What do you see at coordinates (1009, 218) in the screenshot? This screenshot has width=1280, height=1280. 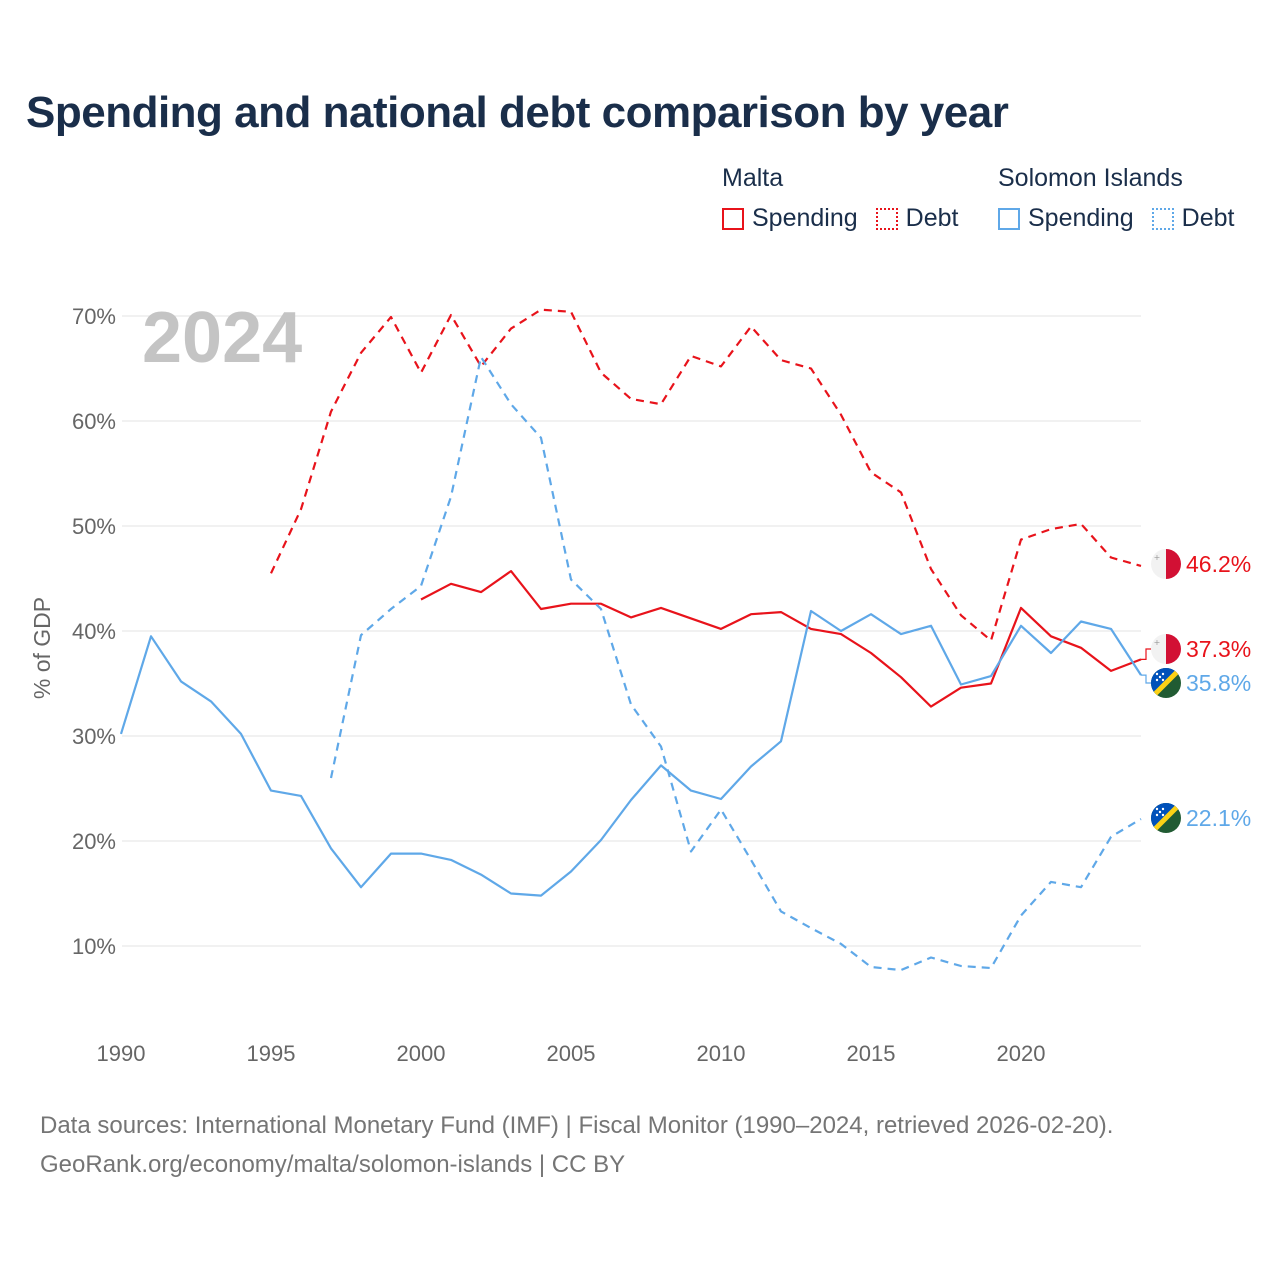 I see `legend-solomon-spending-swatch` at bounding box center [1009, 218].